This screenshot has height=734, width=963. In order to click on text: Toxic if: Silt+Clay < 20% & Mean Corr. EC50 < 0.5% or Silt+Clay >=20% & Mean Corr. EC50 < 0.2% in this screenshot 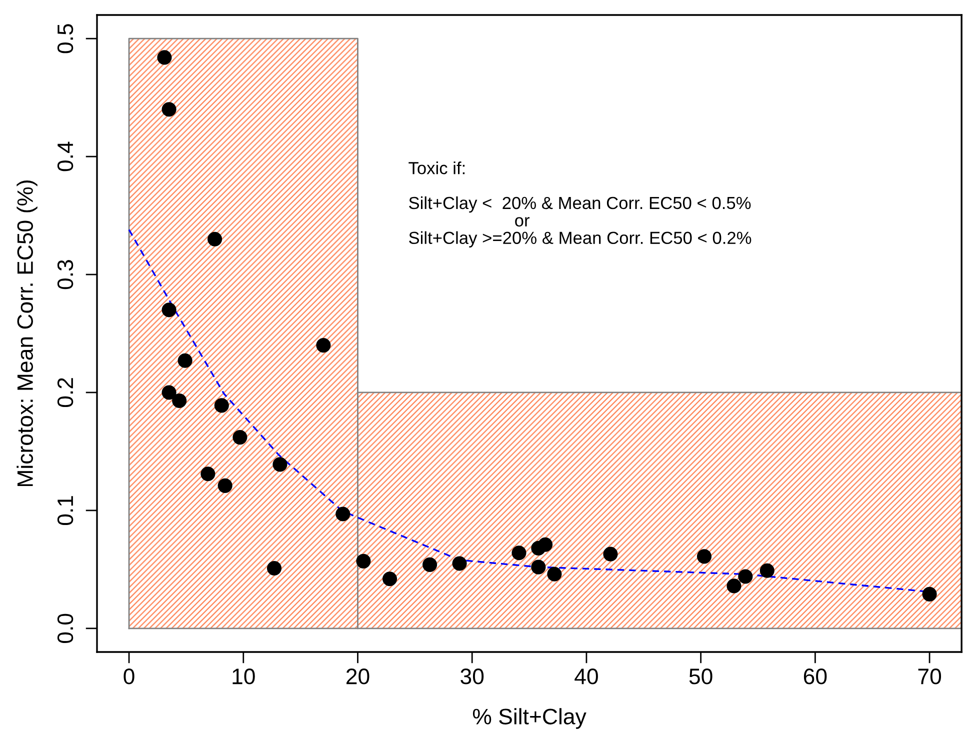, I will do `click(580, 205)`.